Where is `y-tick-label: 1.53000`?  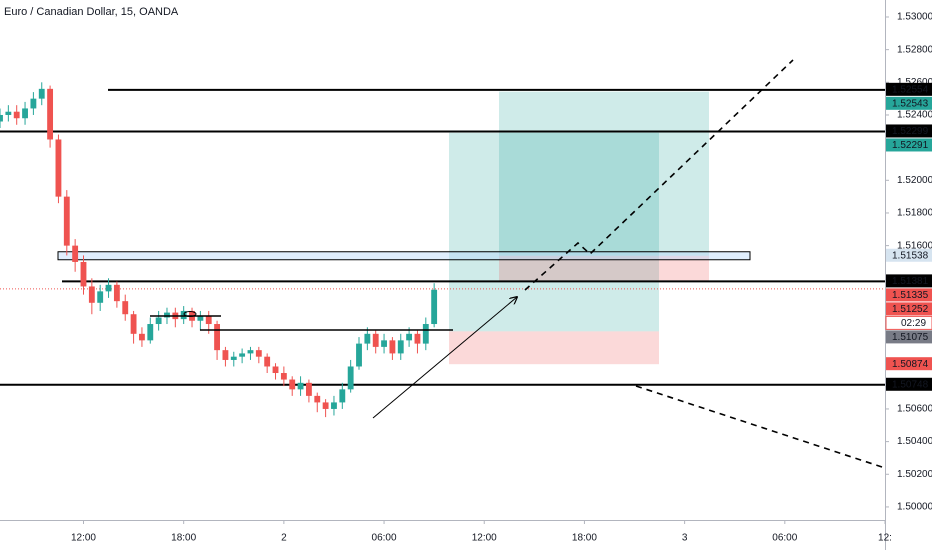 y-tick-label: 1.53000 is located at coordinates (914, 17).